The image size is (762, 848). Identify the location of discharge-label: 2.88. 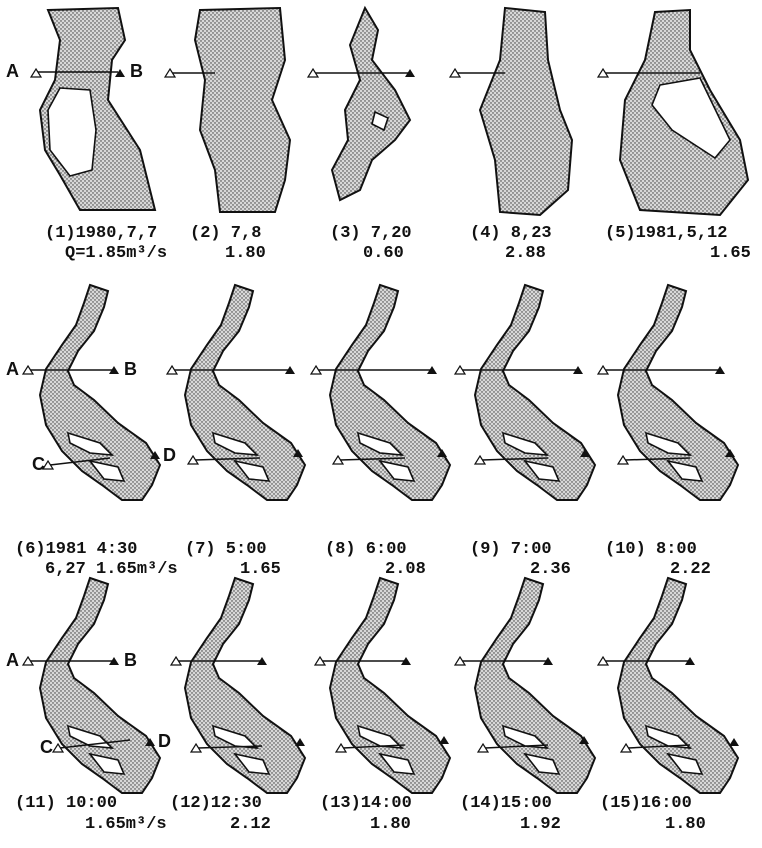
(525, 253).